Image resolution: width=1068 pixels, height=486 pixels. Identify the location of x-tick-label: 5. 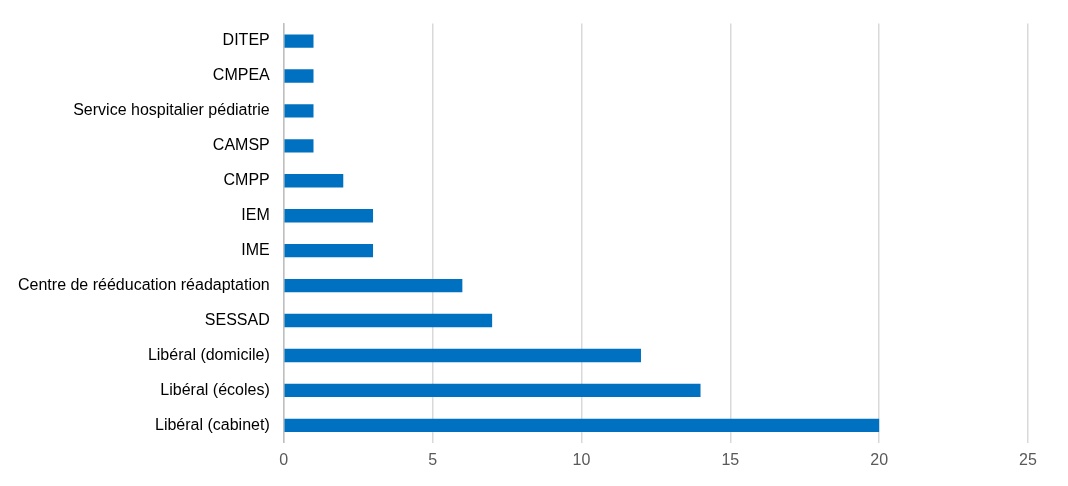
(433, 459).